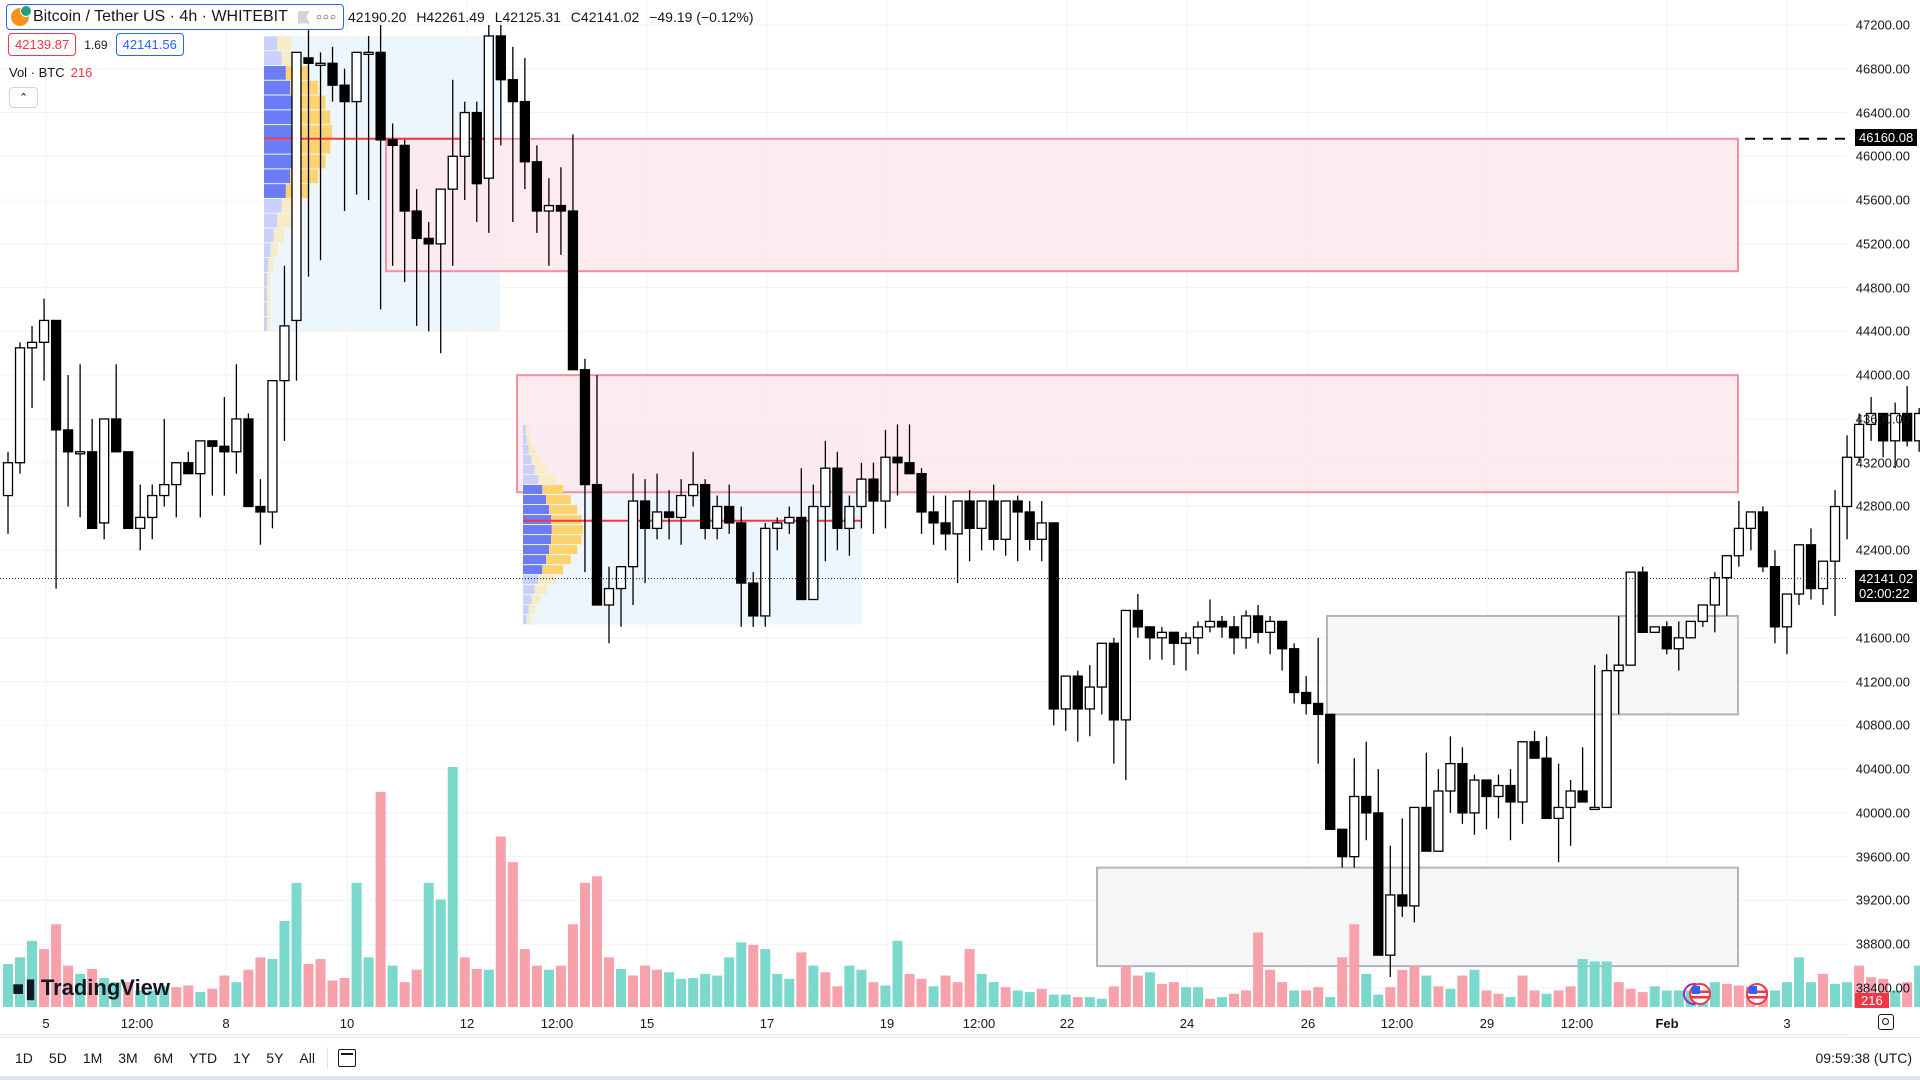 Image resolution: width=1920 pixels, height=1080 pixels. I want to click on tradingview-logo: ■❚ TradingView, so click(91, 988).